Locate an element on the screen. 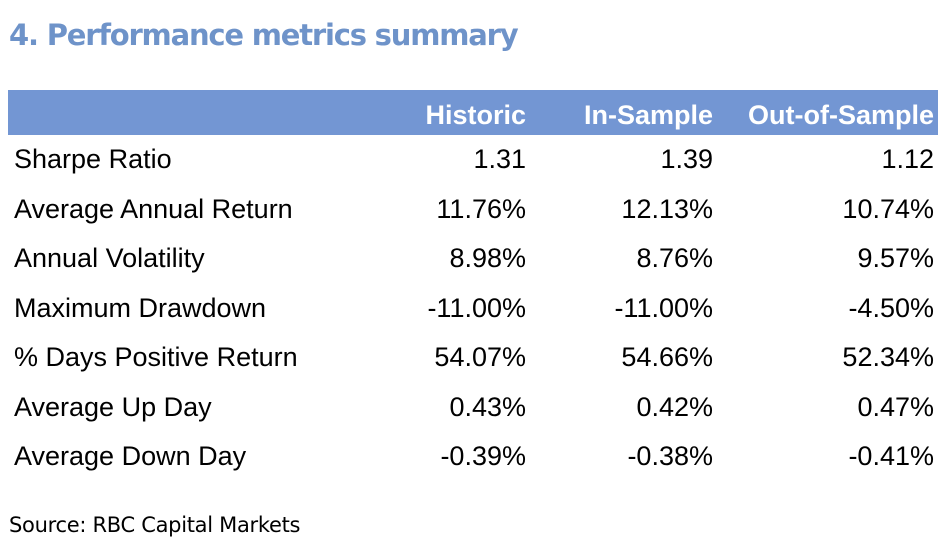 This screenshot has width=951, height=548. in-sample-value: 12.13% is located at coordinates (667, 208).